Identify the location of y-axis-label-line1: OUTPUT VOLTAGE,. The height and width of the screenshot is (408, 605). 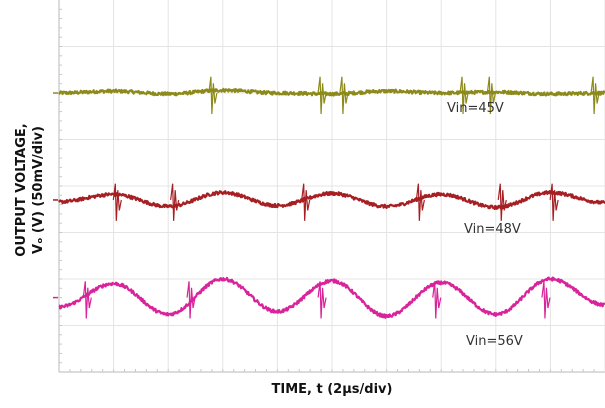
(21, 190).